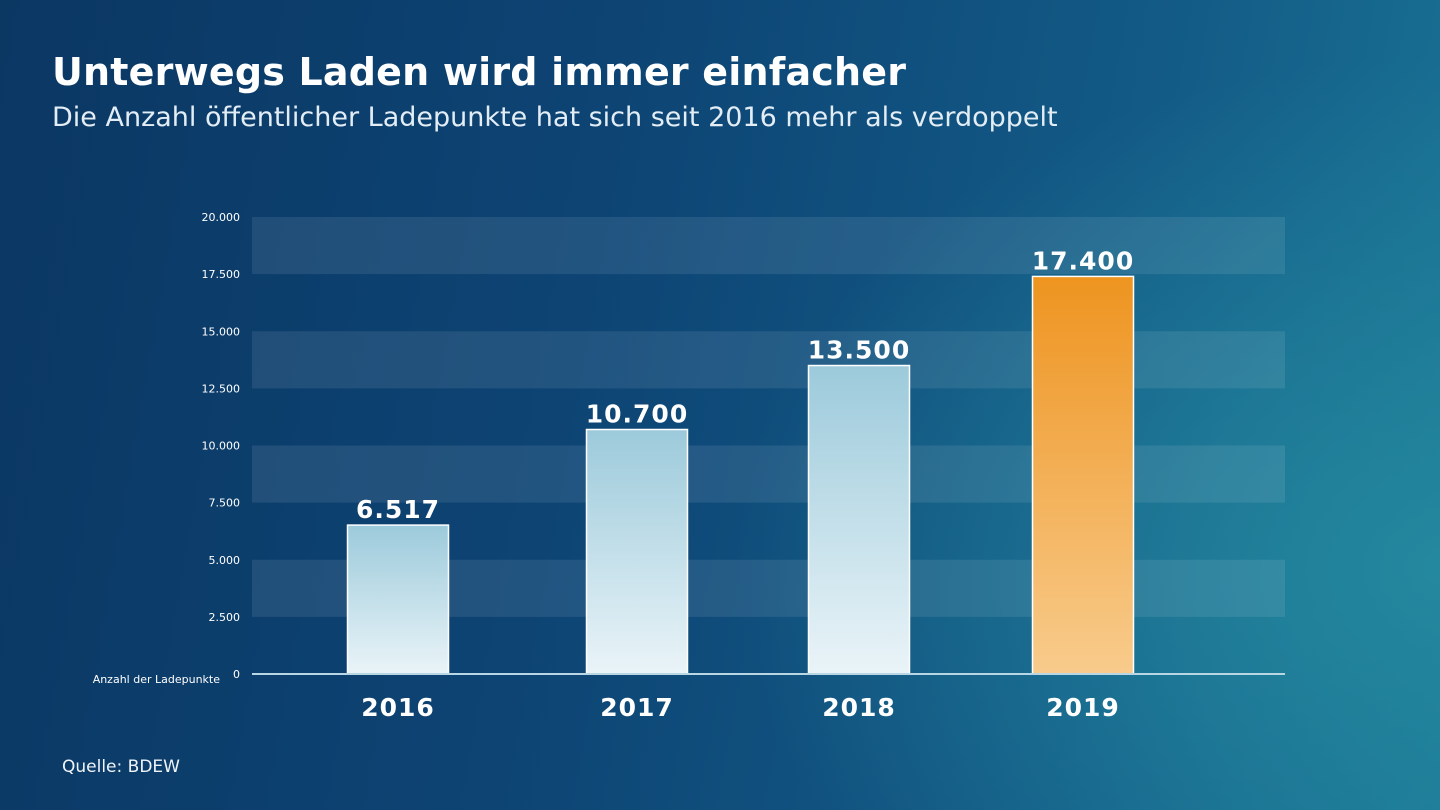  Describe the element at coordinates (221, 388) in the screenshot. I see `y-tick-label: 12.500` at that location.